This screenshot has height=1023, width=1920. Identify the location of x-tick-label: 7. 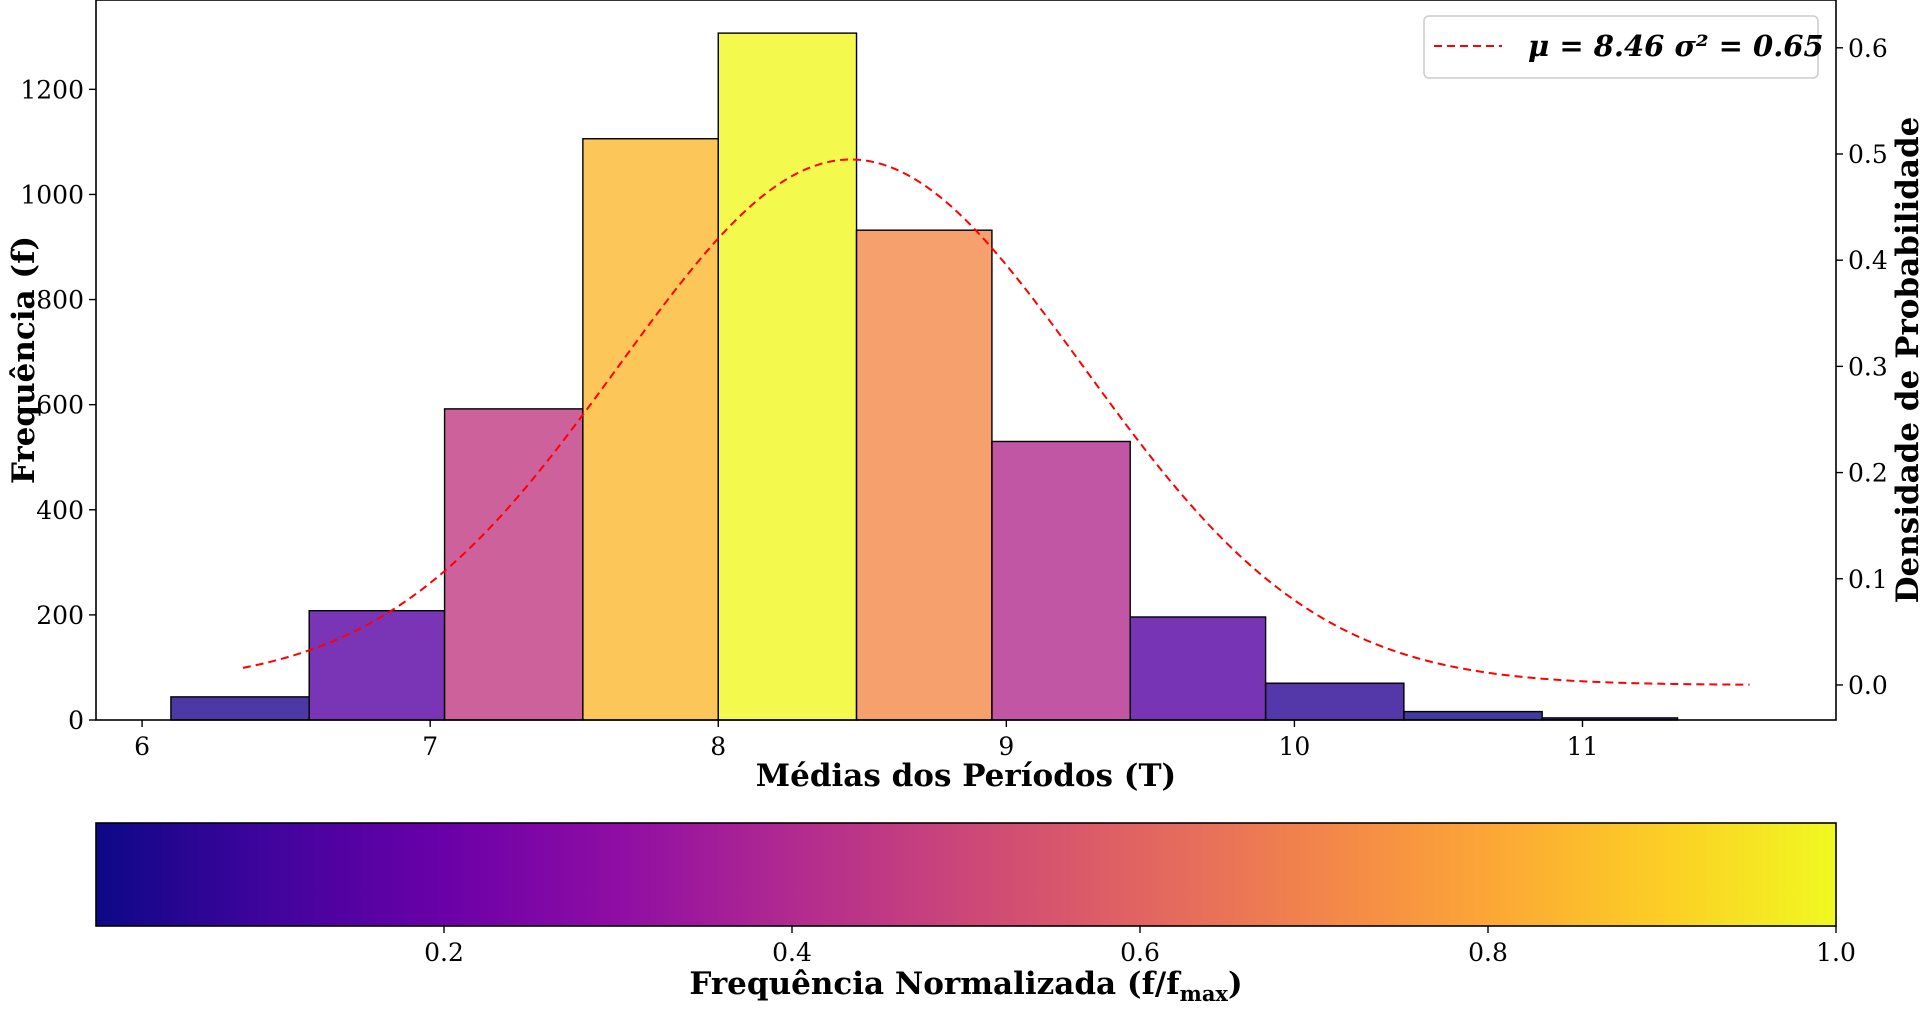
(430, 746).